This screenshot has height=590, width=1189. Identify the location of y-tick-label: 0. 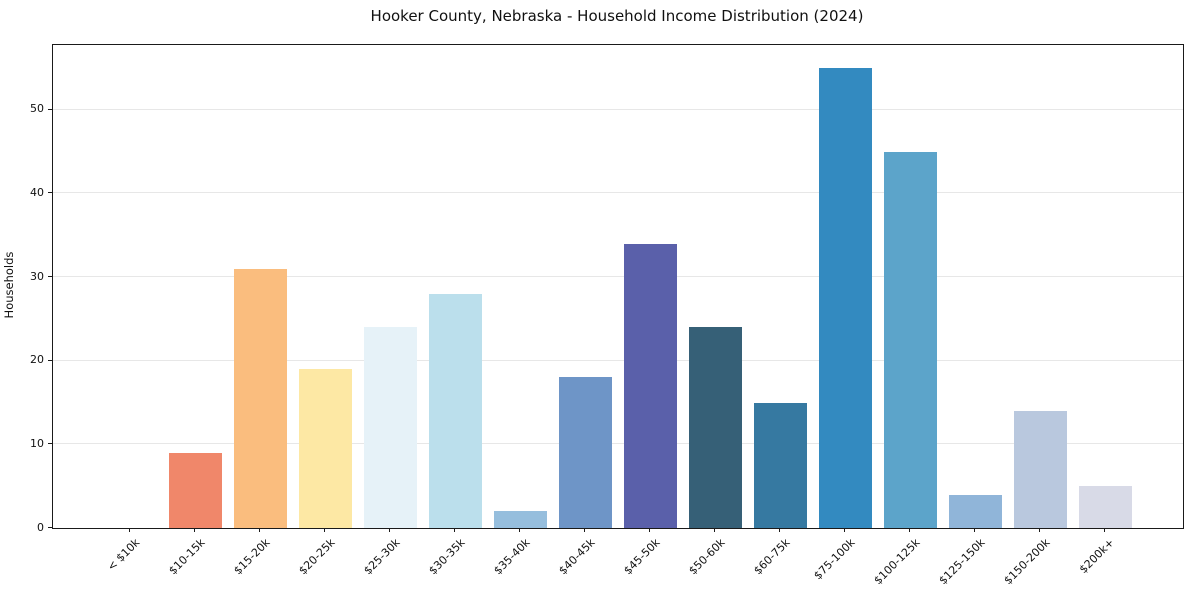
(40, 527).